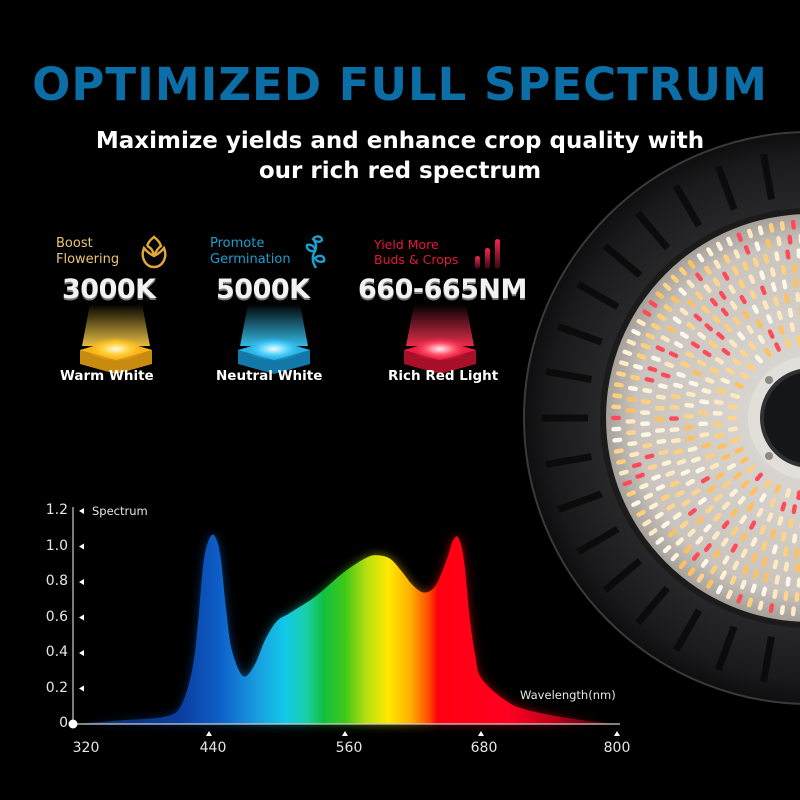 This screenshot has height=800, width=800. Describe the element at coordinates (56, 688) in the screenshot. I see `y-tick-label: 0.2` at that location.